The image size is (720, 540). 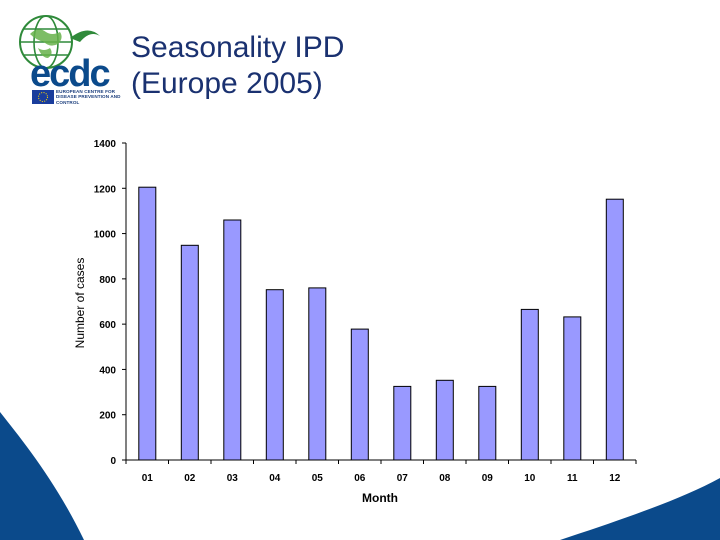 I want to click on y-tick-label-400: 400, so click(x=107, y=370).